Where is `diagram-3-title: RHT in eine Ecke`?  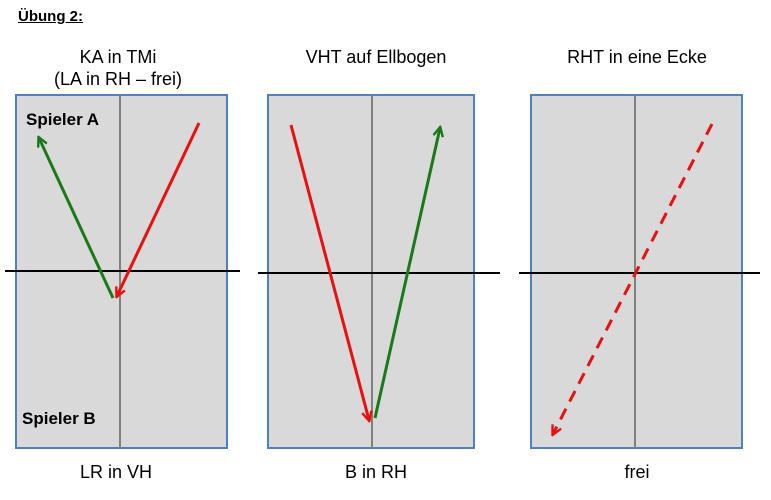 diagram-3-title: RHT in eine Ecke is located at coordinates (637, 57).